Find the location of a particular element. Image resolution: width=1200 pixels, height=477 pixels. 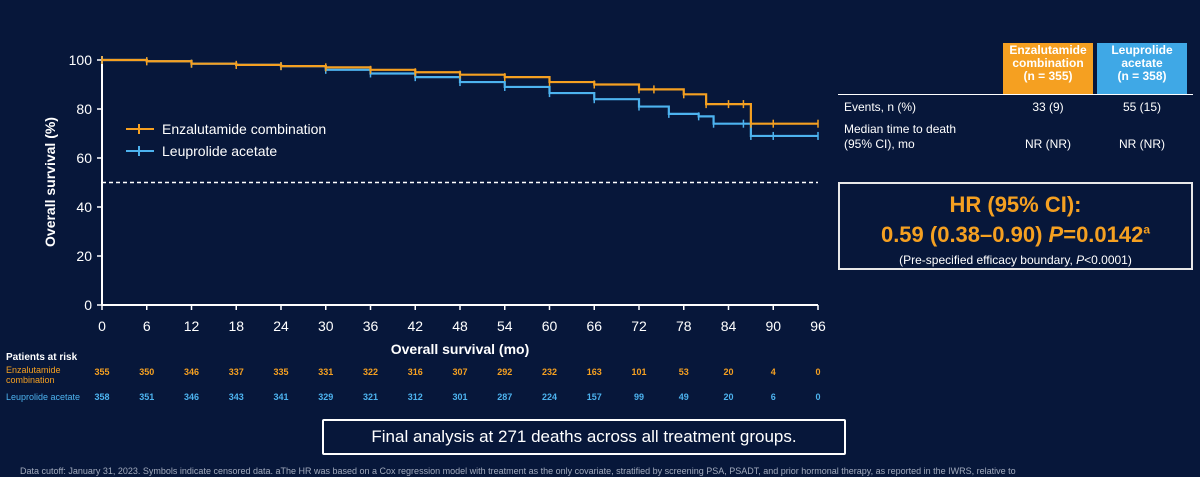

col-enz-line2: combination is located at coordinates (1048, 63).